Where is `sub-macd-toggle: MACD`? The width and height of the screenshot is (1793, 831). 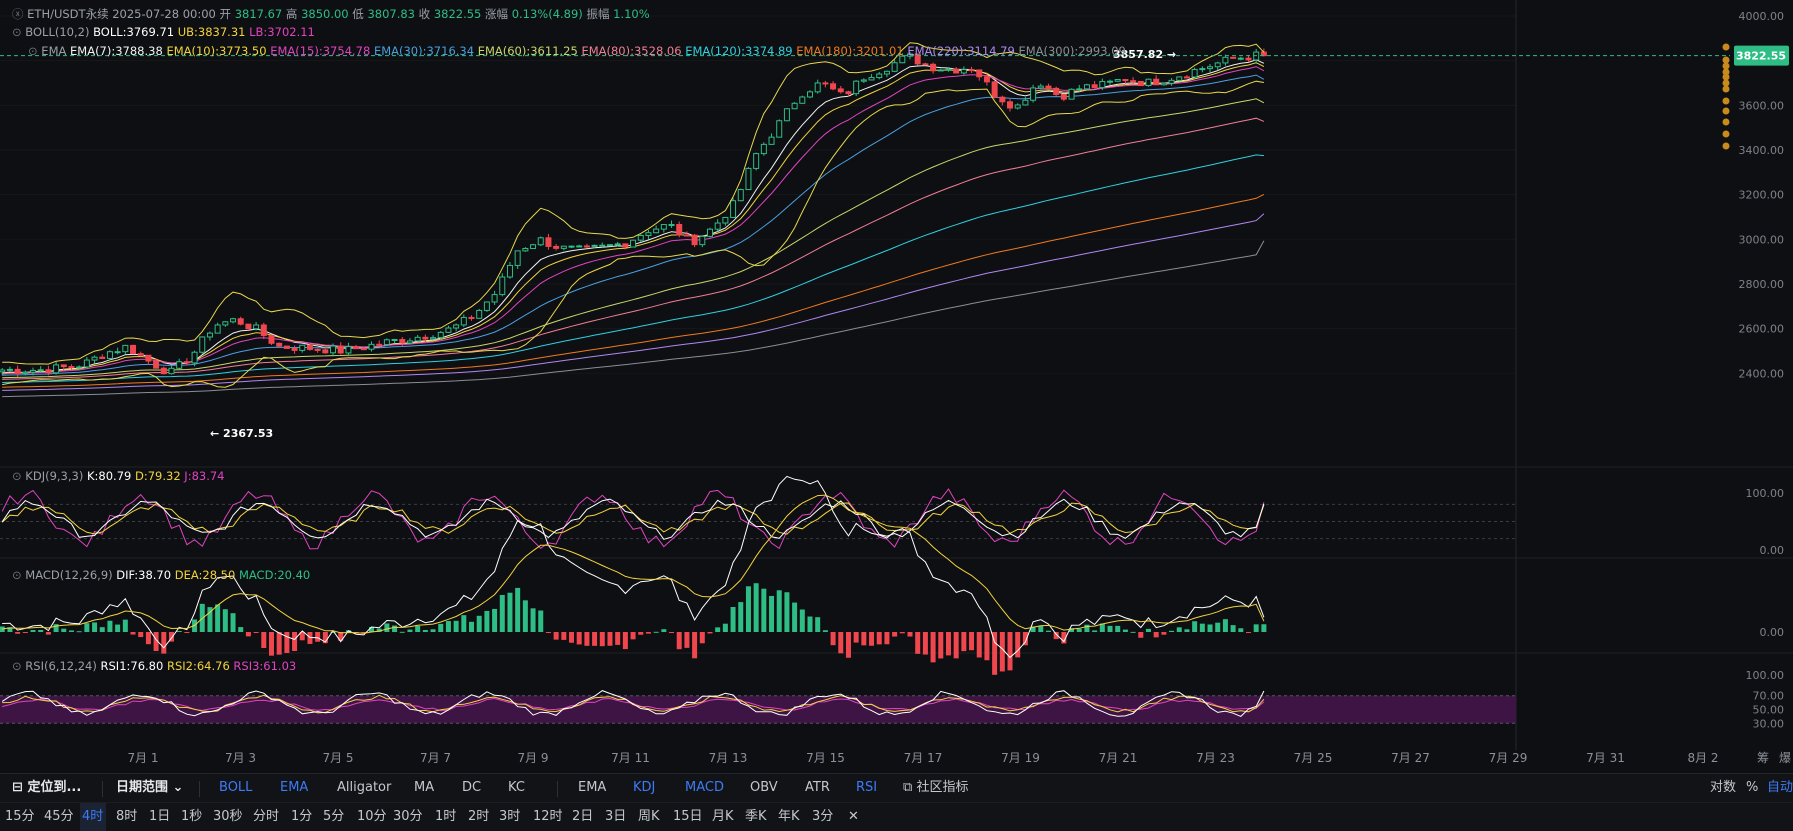
sub-macd-toggle: MACD is located at coordinates (704, 787).